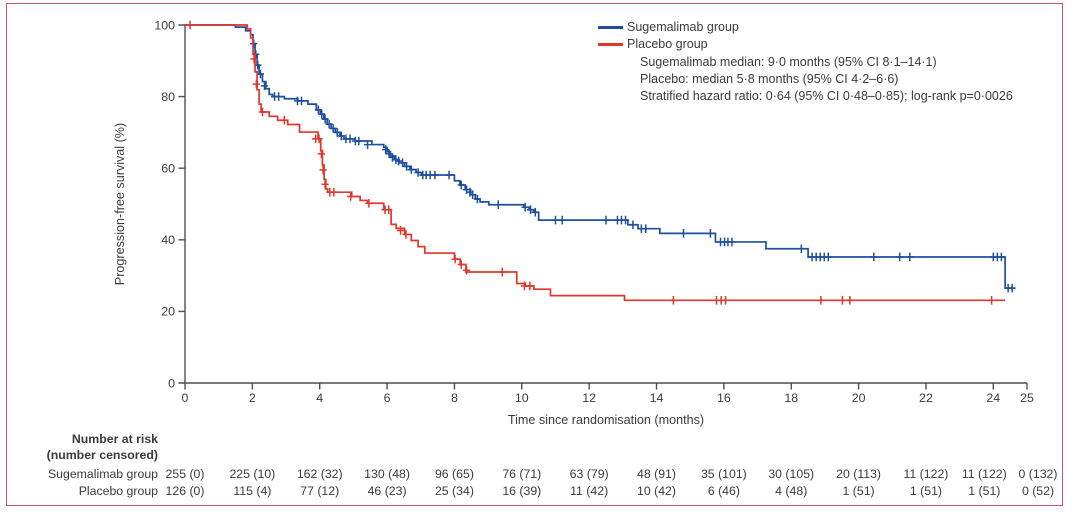  Describe the element at coordinates (610, 27) in the screenshot. I see `sugemalimab-line-swatch` at that location.